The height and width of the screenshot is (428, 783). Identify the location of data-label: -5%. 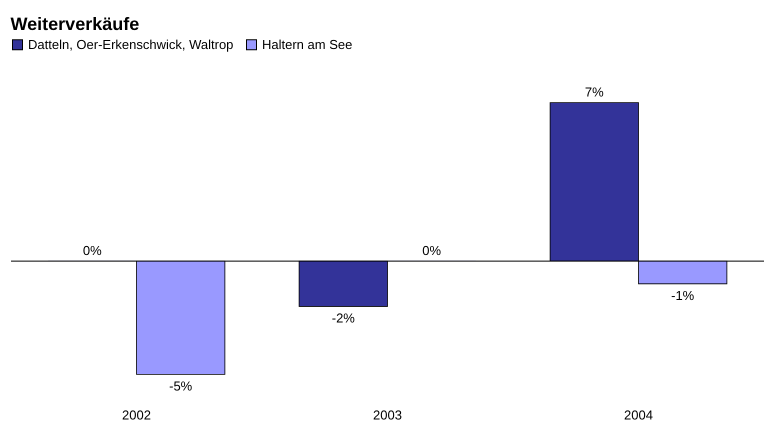
(181, 386).